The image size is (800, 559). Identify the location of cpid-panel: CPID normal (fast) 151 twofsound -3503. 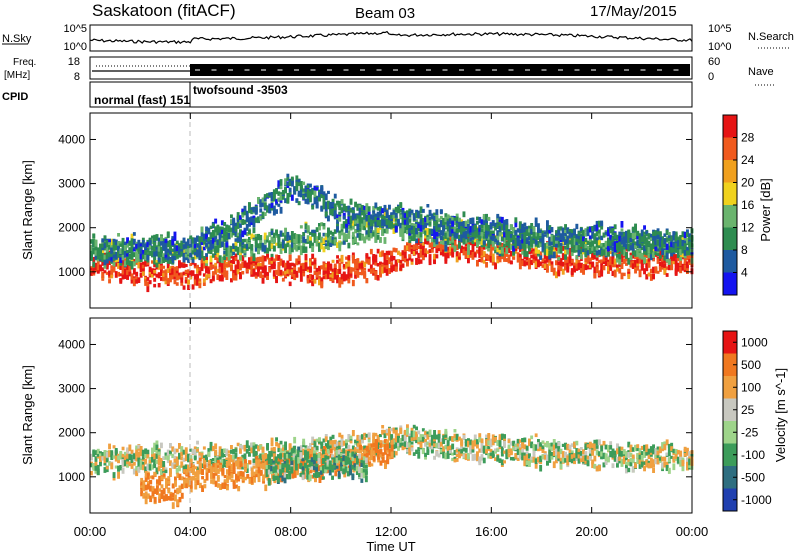
(347, 94).